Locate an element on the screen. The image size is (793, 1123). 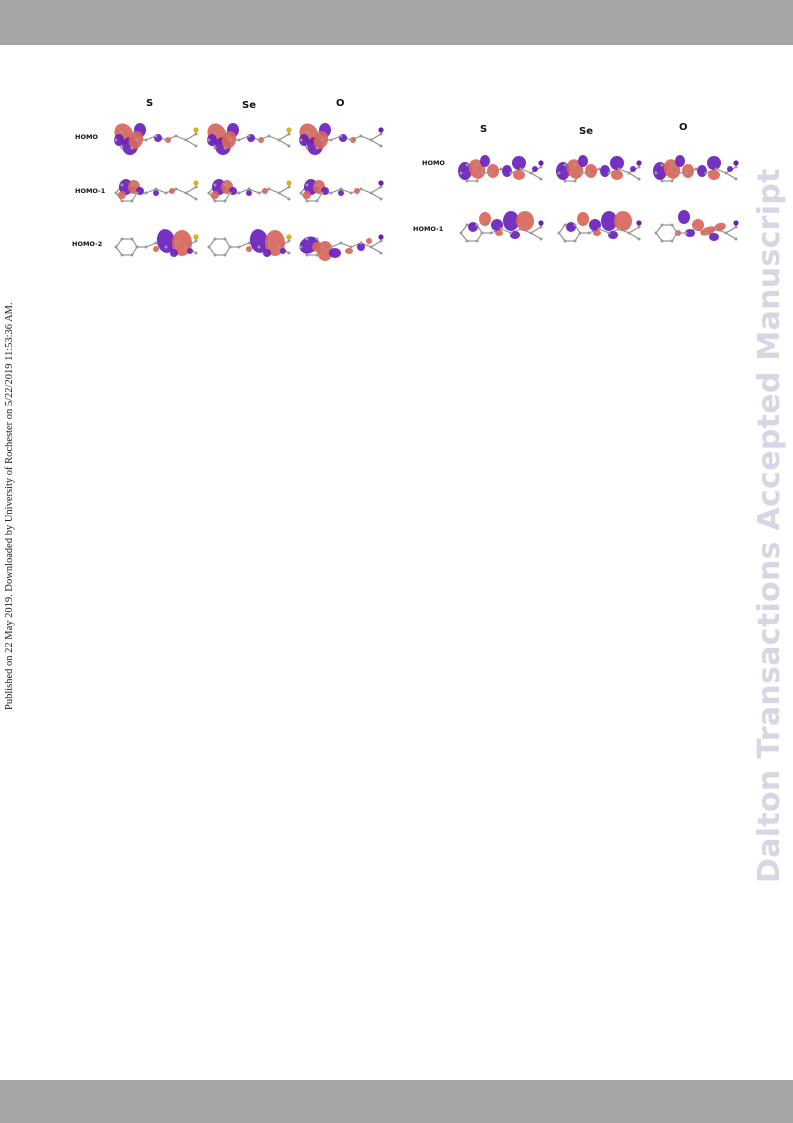
column-header-o: O is located at coordinates (683, 127).